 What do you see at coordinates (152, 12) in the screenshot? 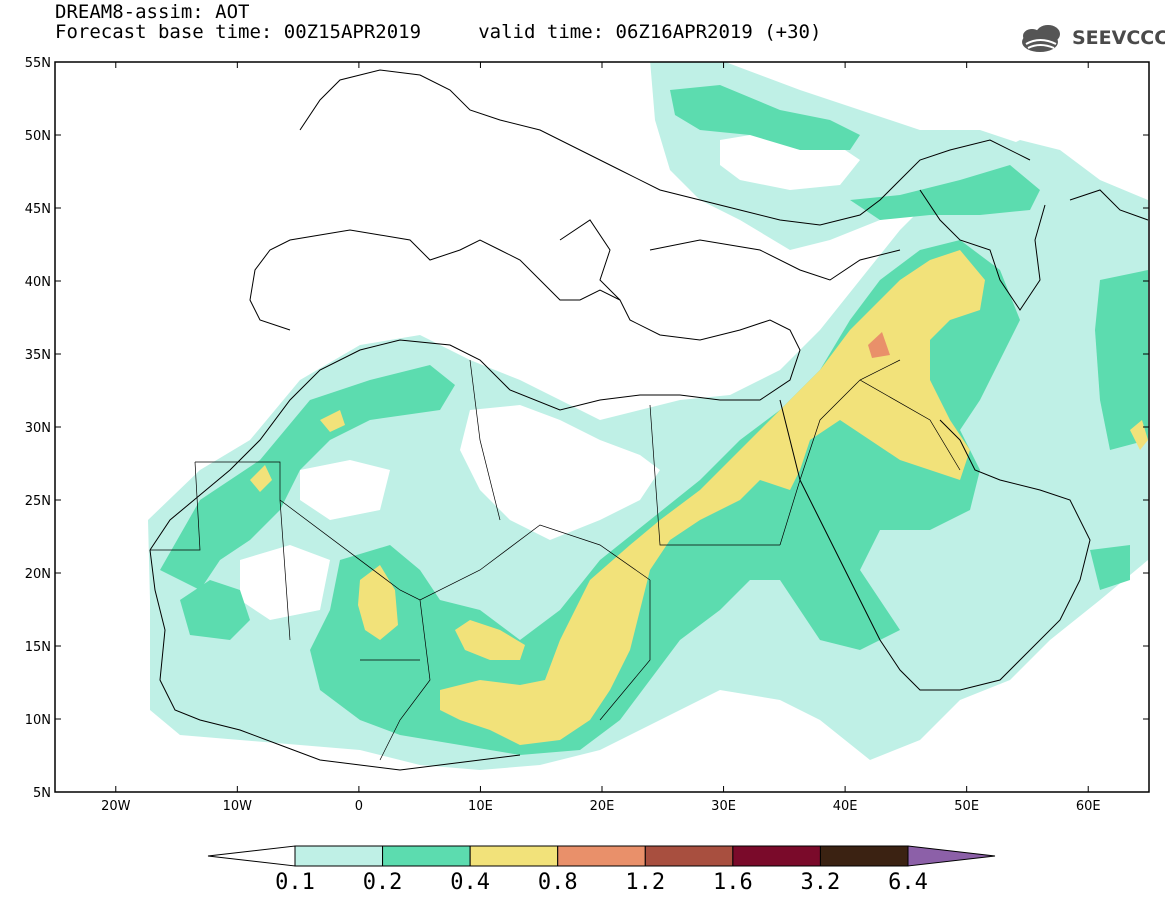
I see `map-title: DREAM8-assim: AOT` at bounding box center [152, 12].